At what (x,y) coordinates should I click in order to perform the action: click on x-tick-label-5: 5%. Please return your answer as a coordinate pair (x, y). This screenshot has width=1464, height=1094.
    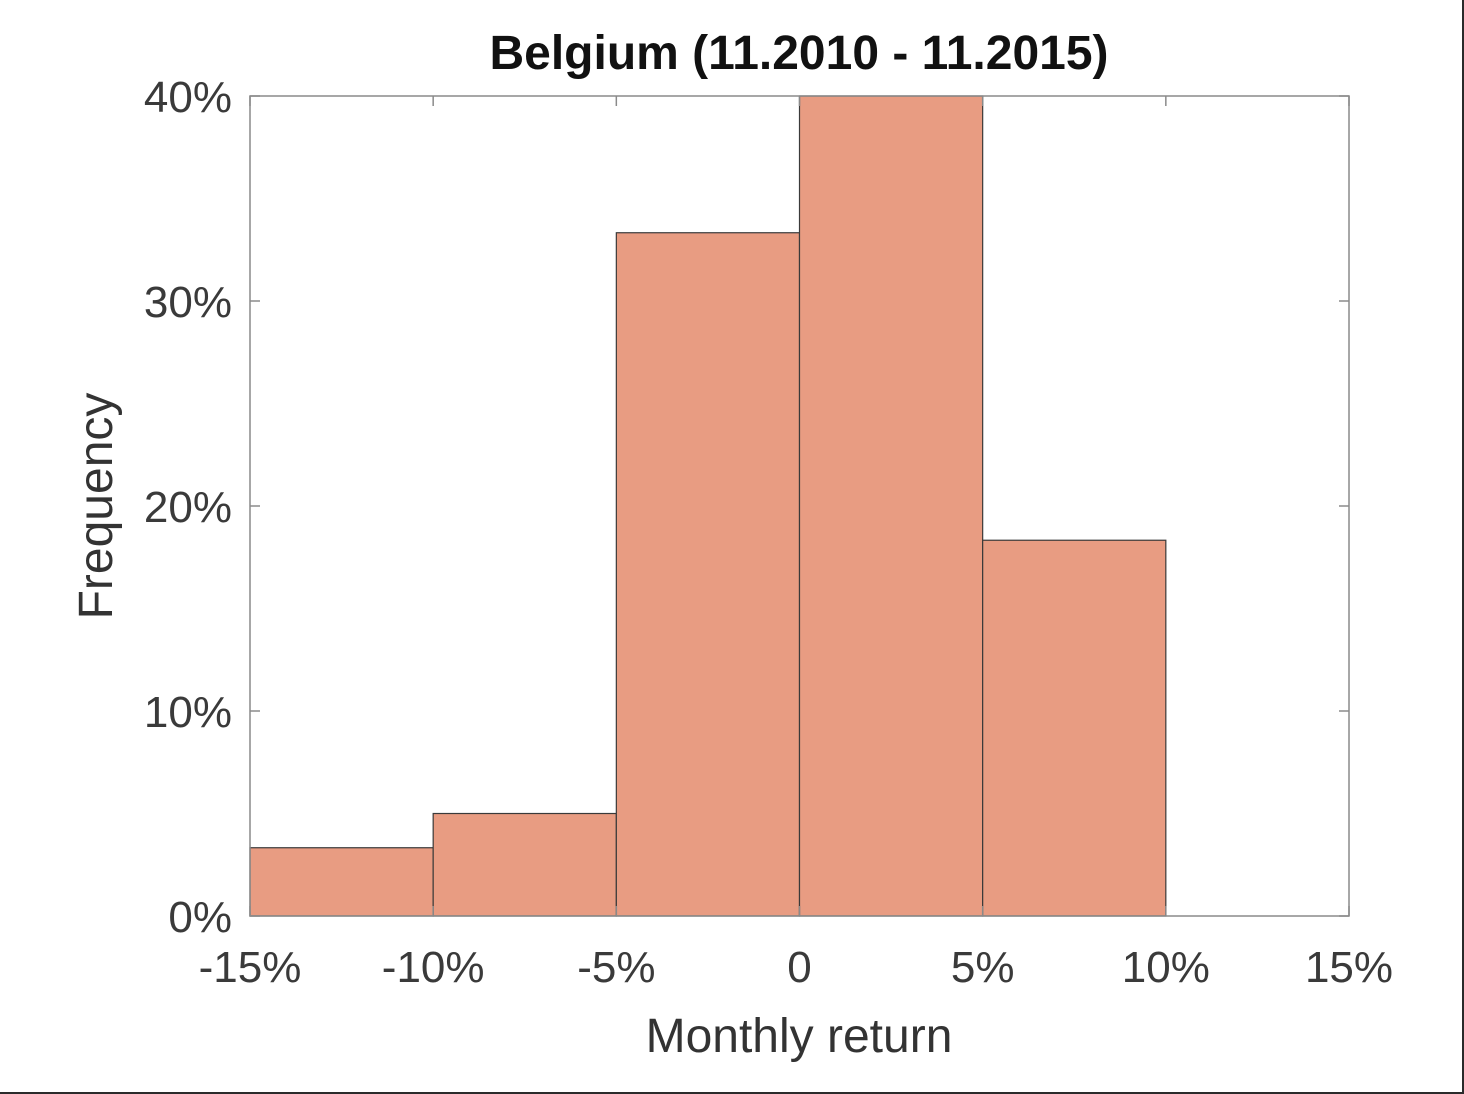
    Looking at the image, I should click on (983, 967).